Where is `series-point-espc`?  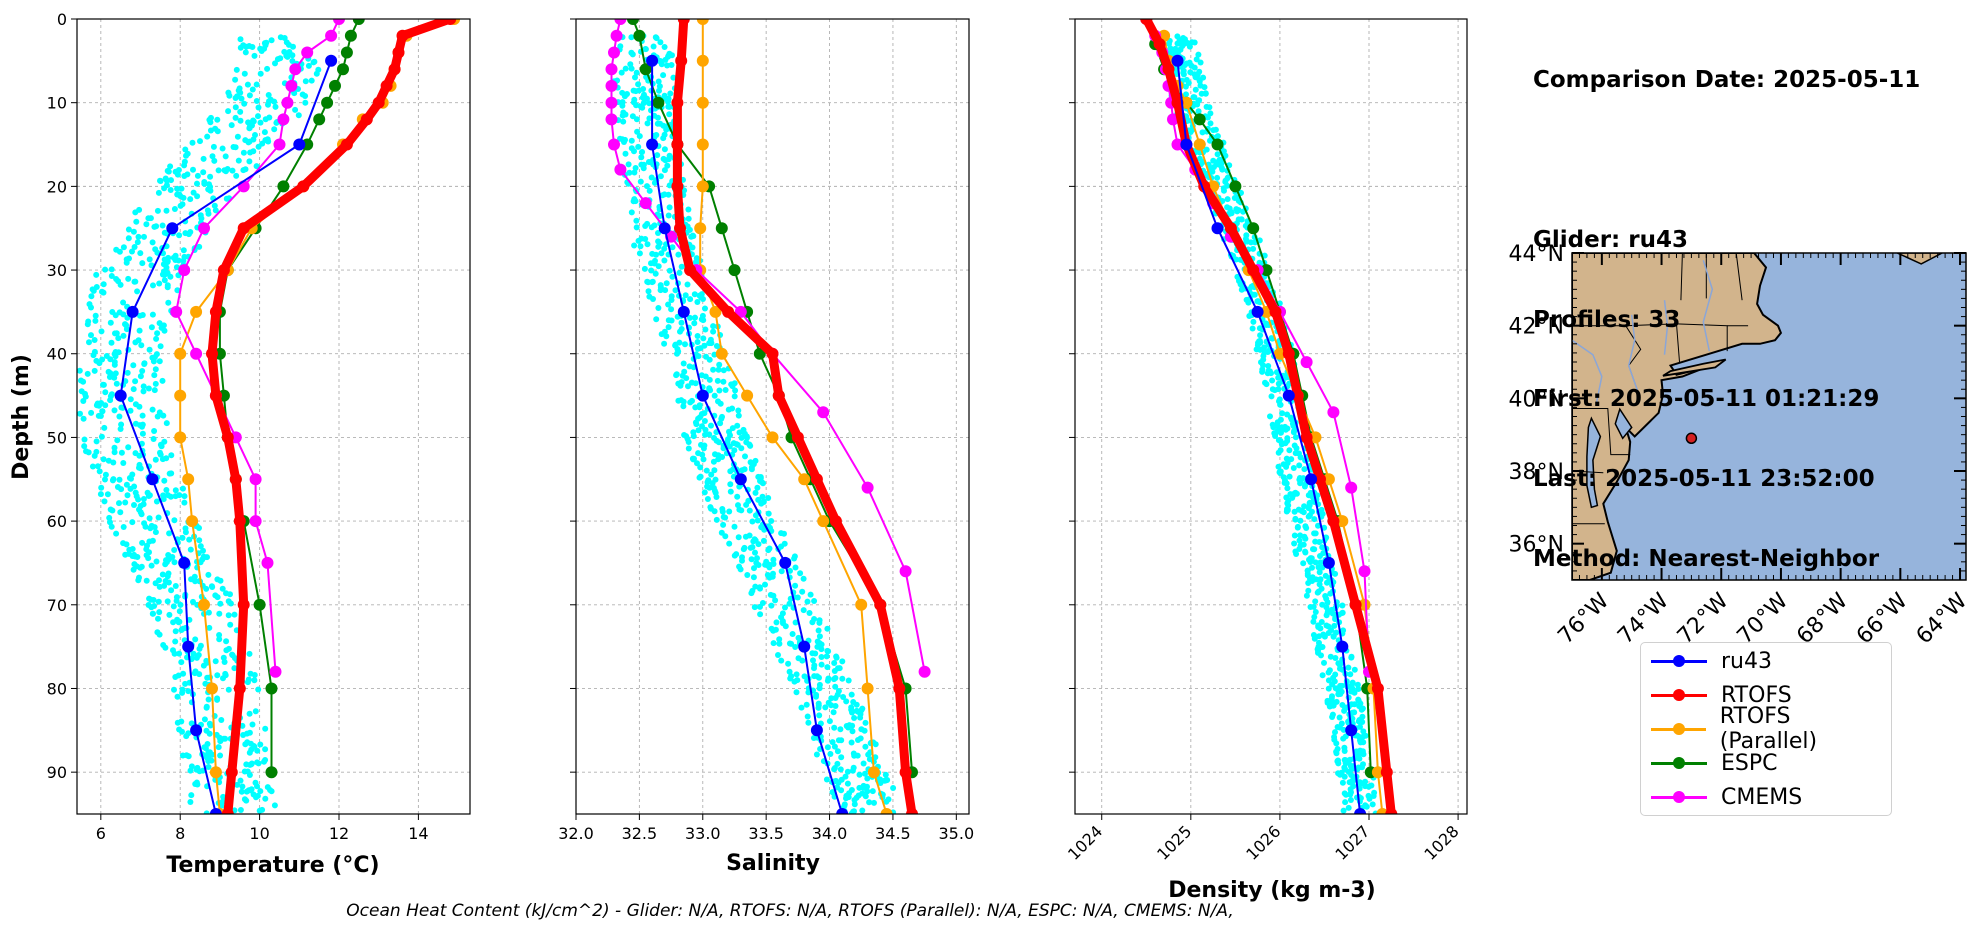 series-point-espc is located at coordinates (1235, 186).